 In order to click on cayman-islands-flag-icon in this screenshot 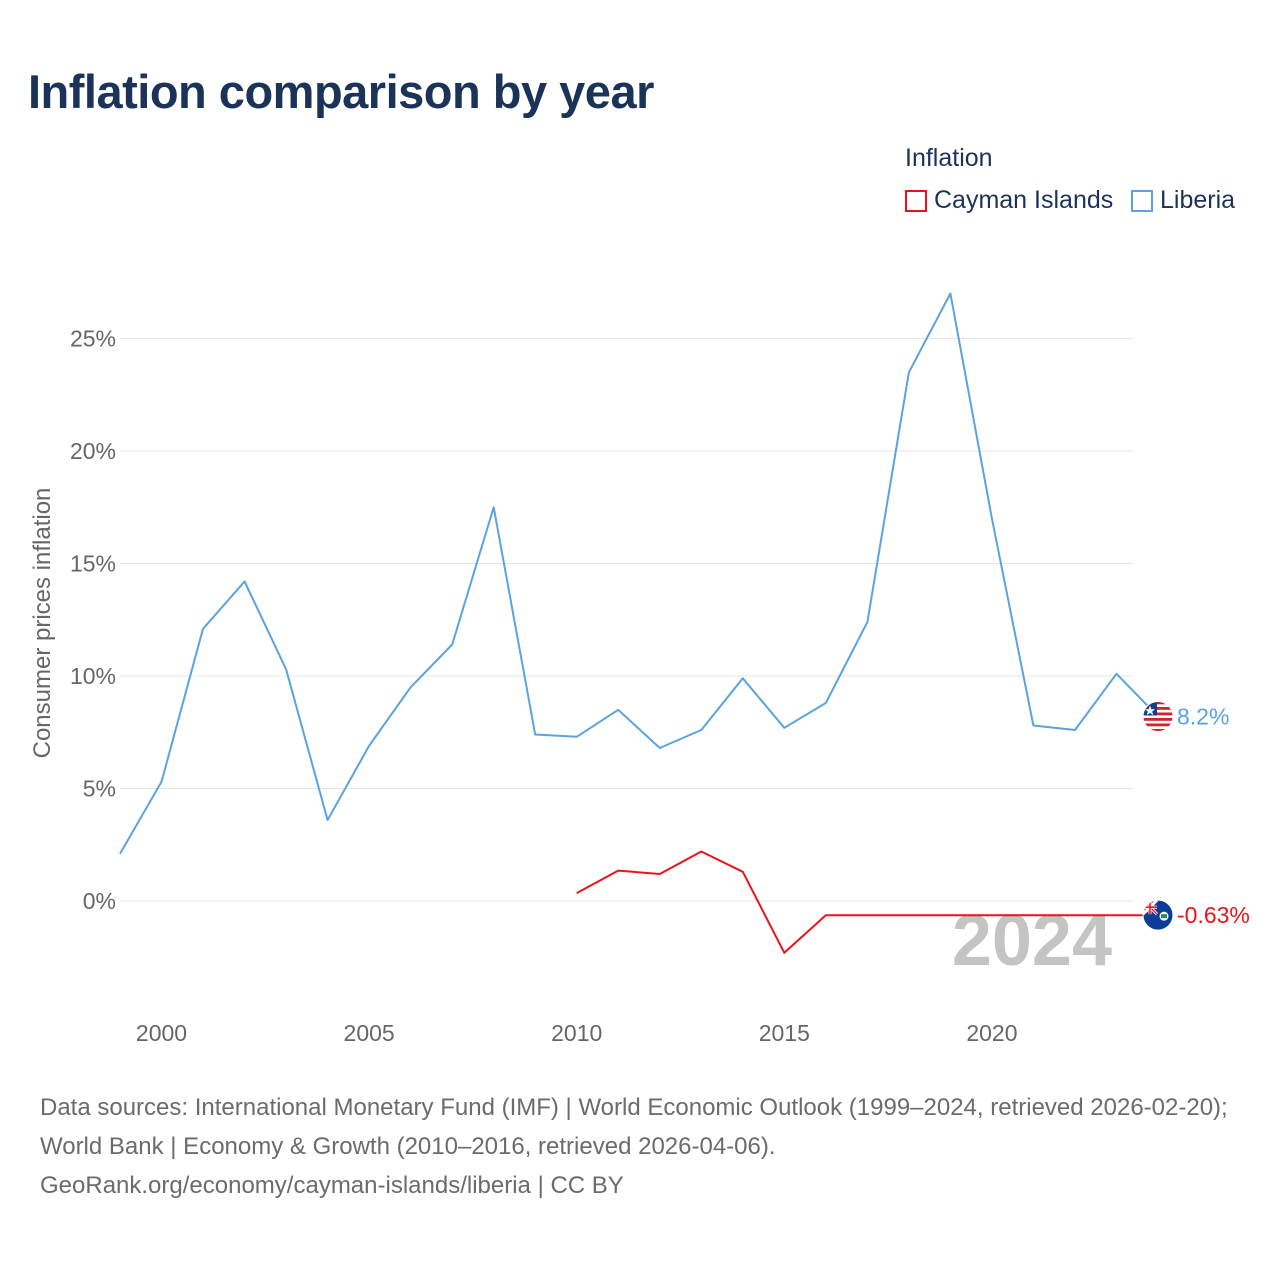, I will do `click(1158, 915)`.